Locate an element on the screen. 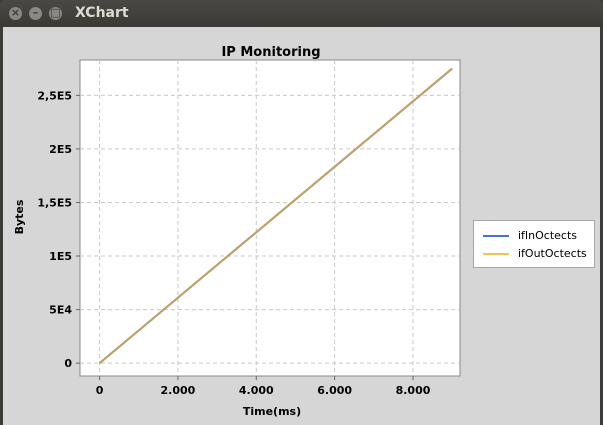 The height and width of the screenshot is (425, 603). y-tick-label: 0 is located at coordinates (68, 363).